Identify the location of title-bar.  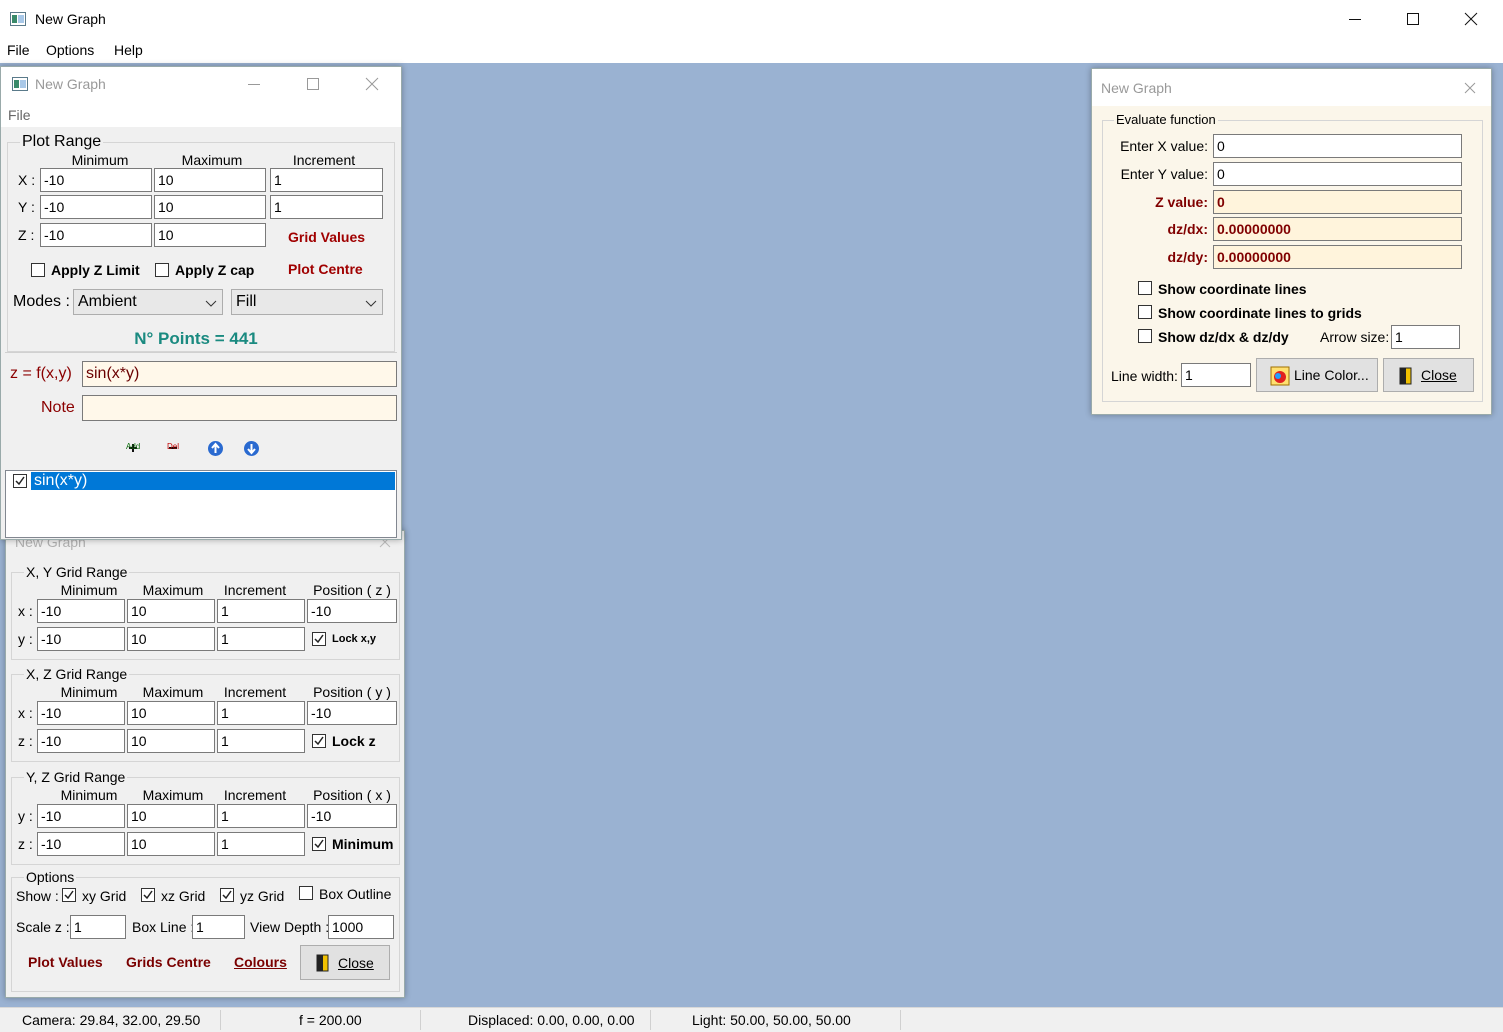
(751, 19).